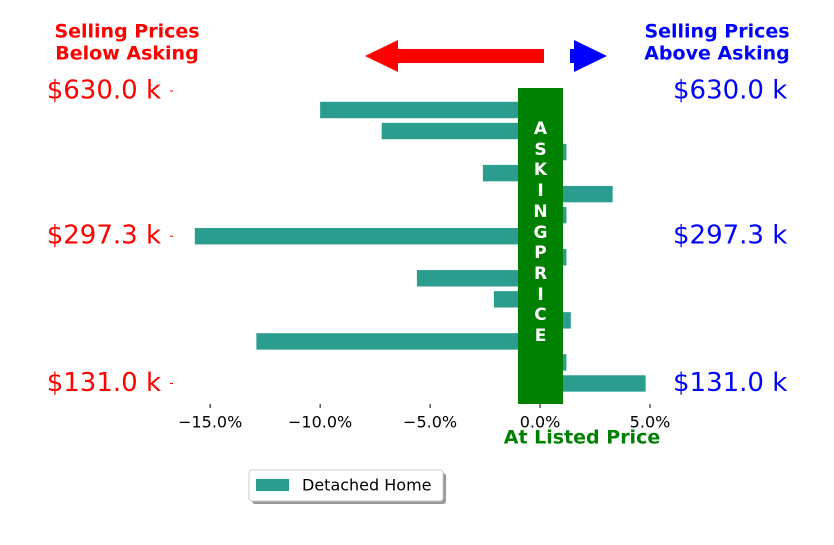 This screenshot has height=545, width=834. I want to click on y-tick-label: $630.0 k, so click(104, 91).